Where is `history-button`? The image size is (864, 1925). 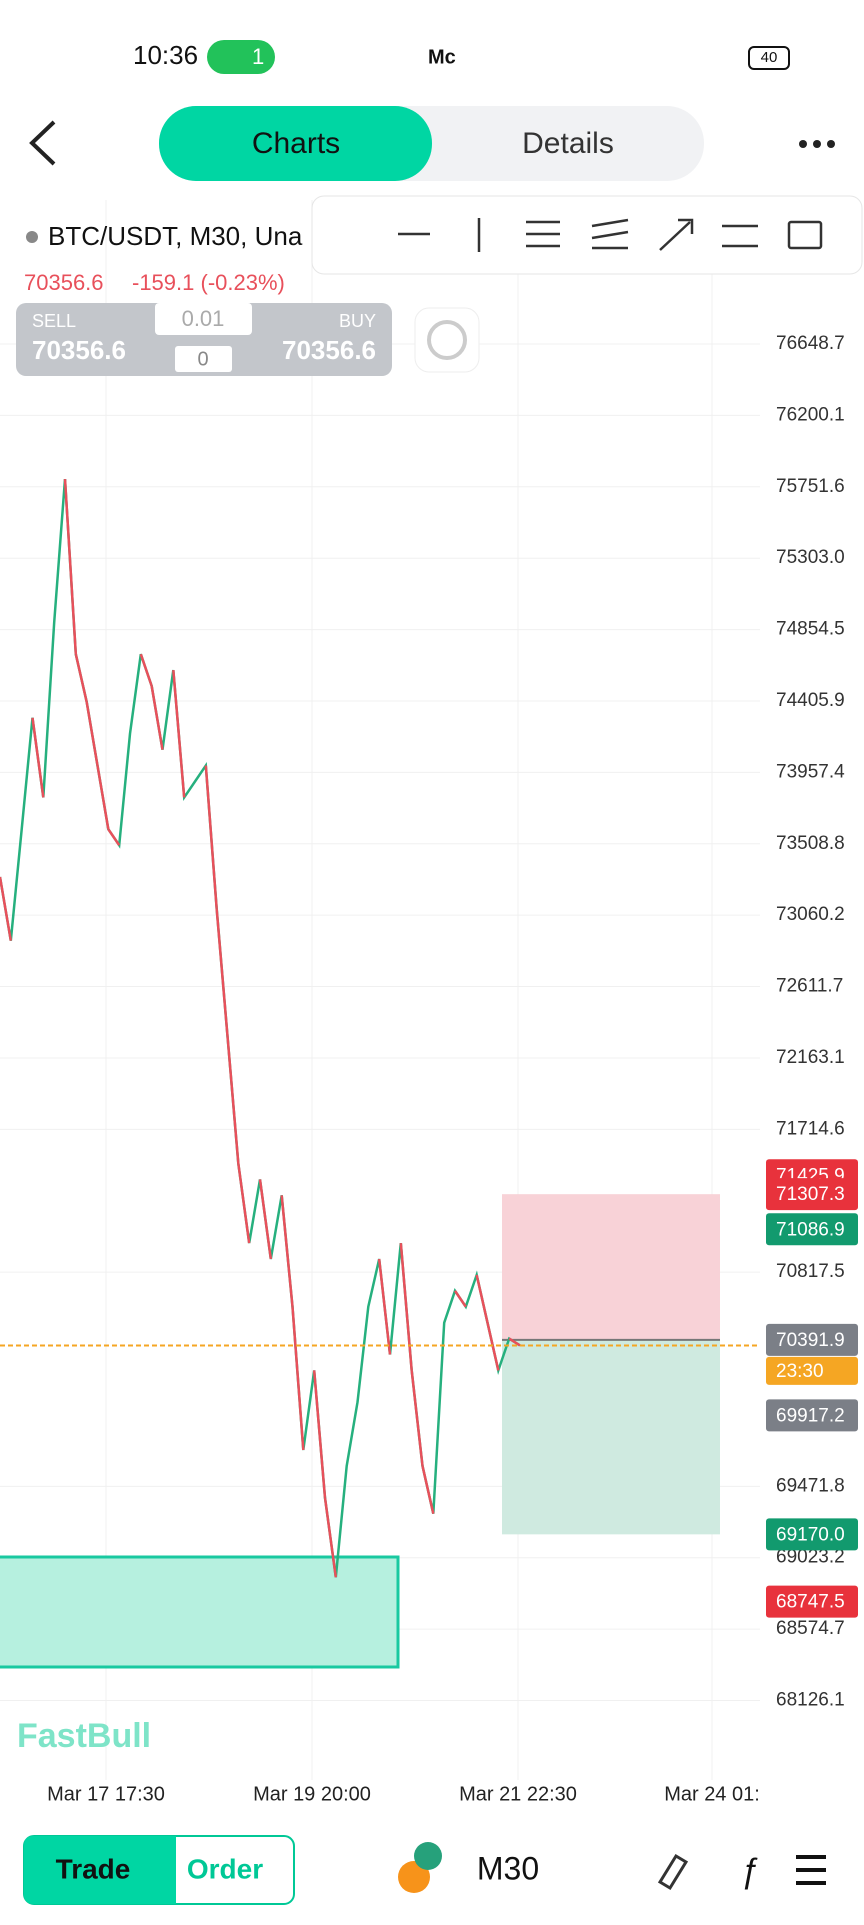
history-button is located at coordinates (447, 340).